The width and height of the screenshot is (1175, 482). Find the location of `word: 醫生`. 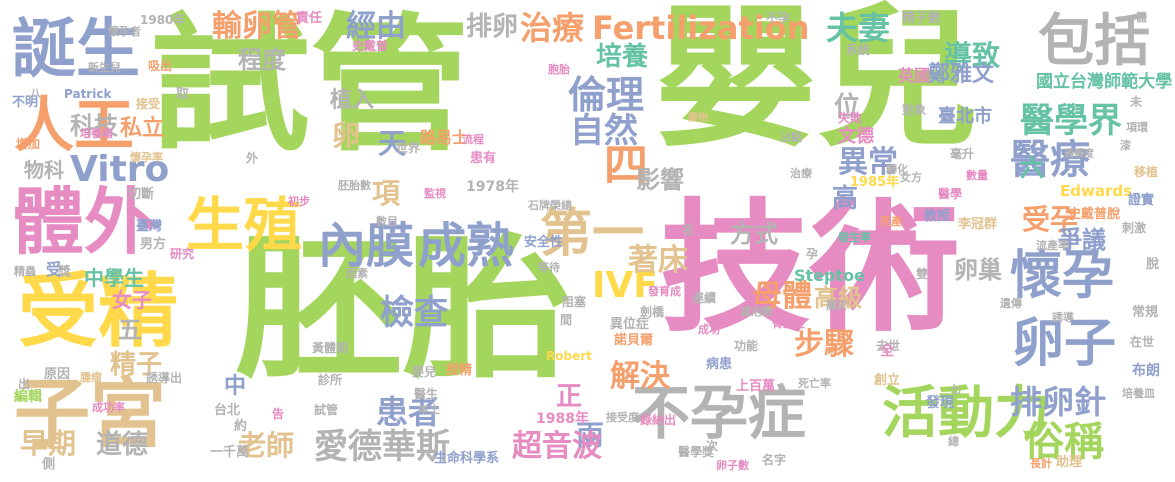

word: 醫生 is located at coordinates (426, 394).